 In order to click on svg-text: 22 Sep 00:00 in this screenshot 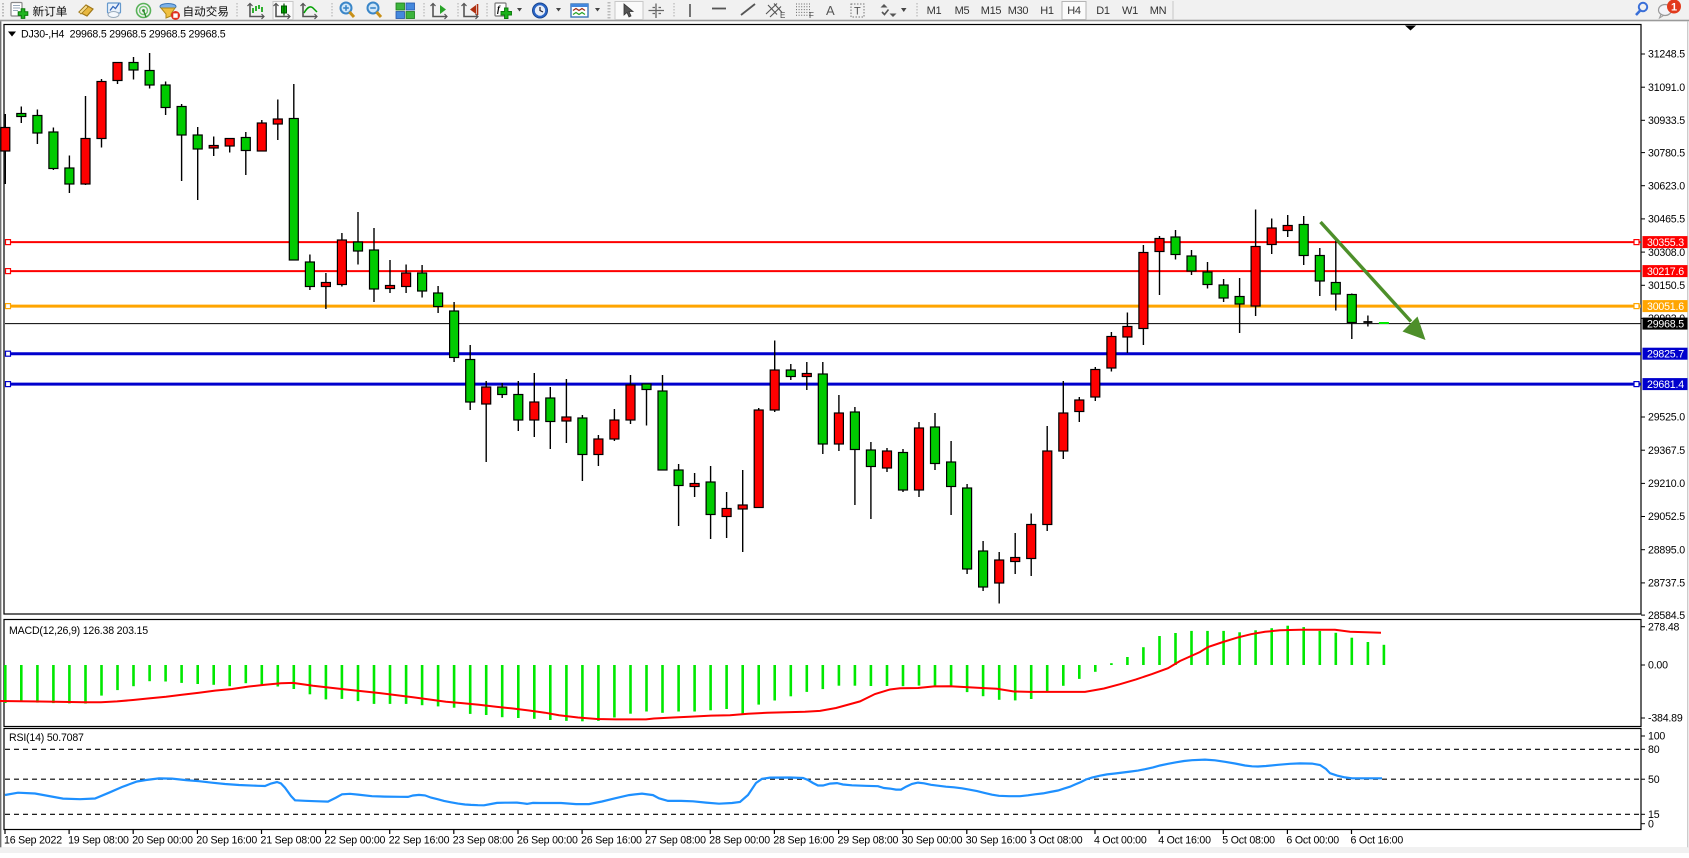, I will do `click(355, 841)`.